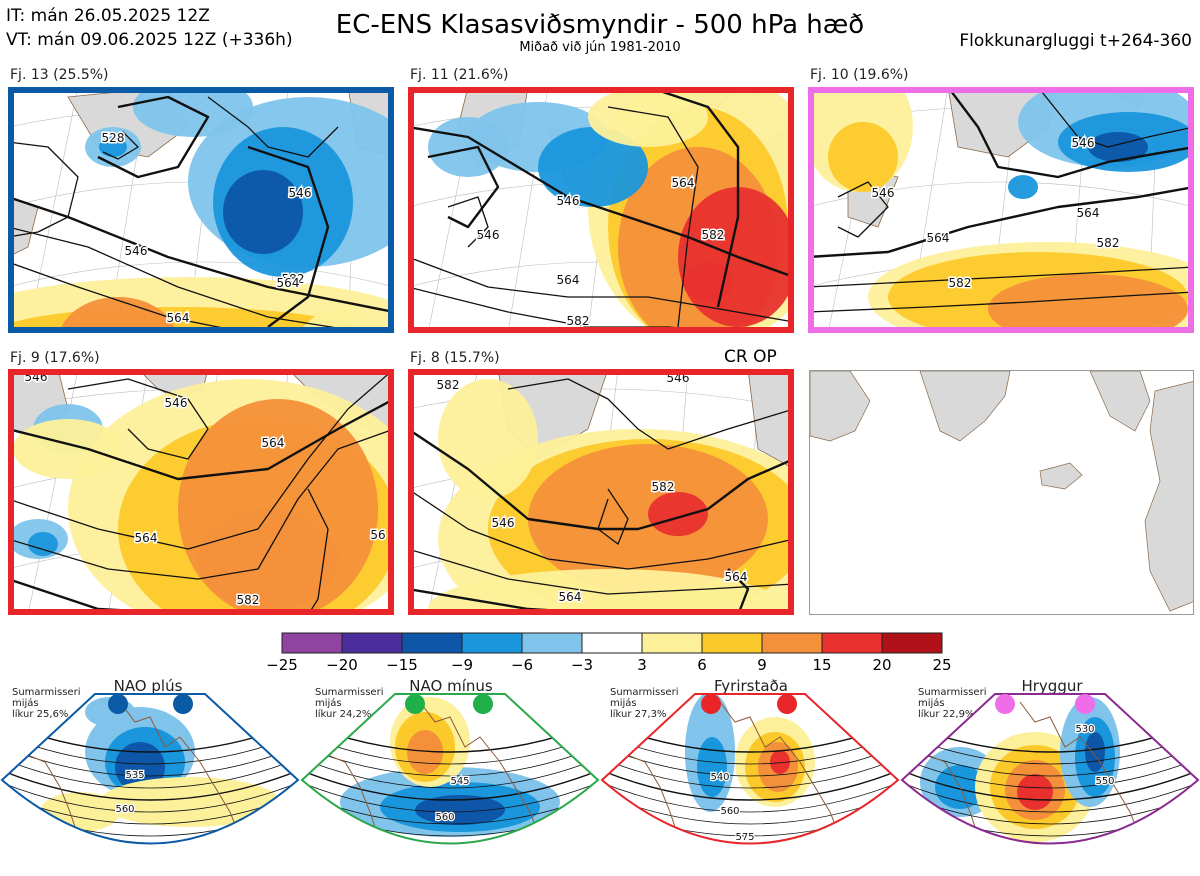 This screenshot has width=1200, height=876. Describe the element at coordinates (459, 781) in the screenshot. I see `regime-contour-label: 545` at that location.